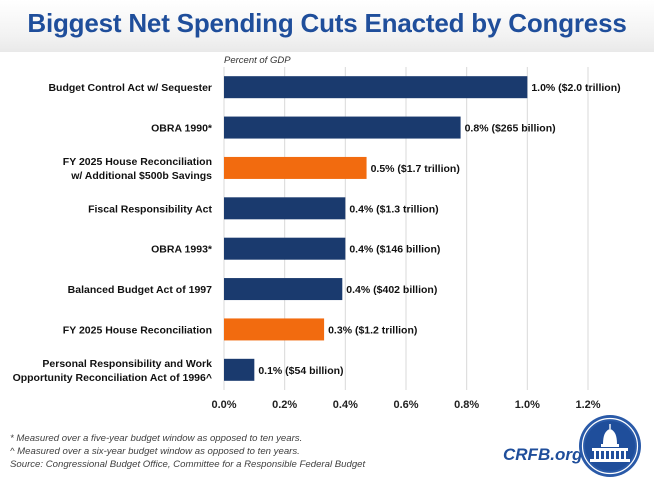 The image size is (654, 484). I want to click on data-label: 0.3% ($1.2 trillion), so click(372, 330).